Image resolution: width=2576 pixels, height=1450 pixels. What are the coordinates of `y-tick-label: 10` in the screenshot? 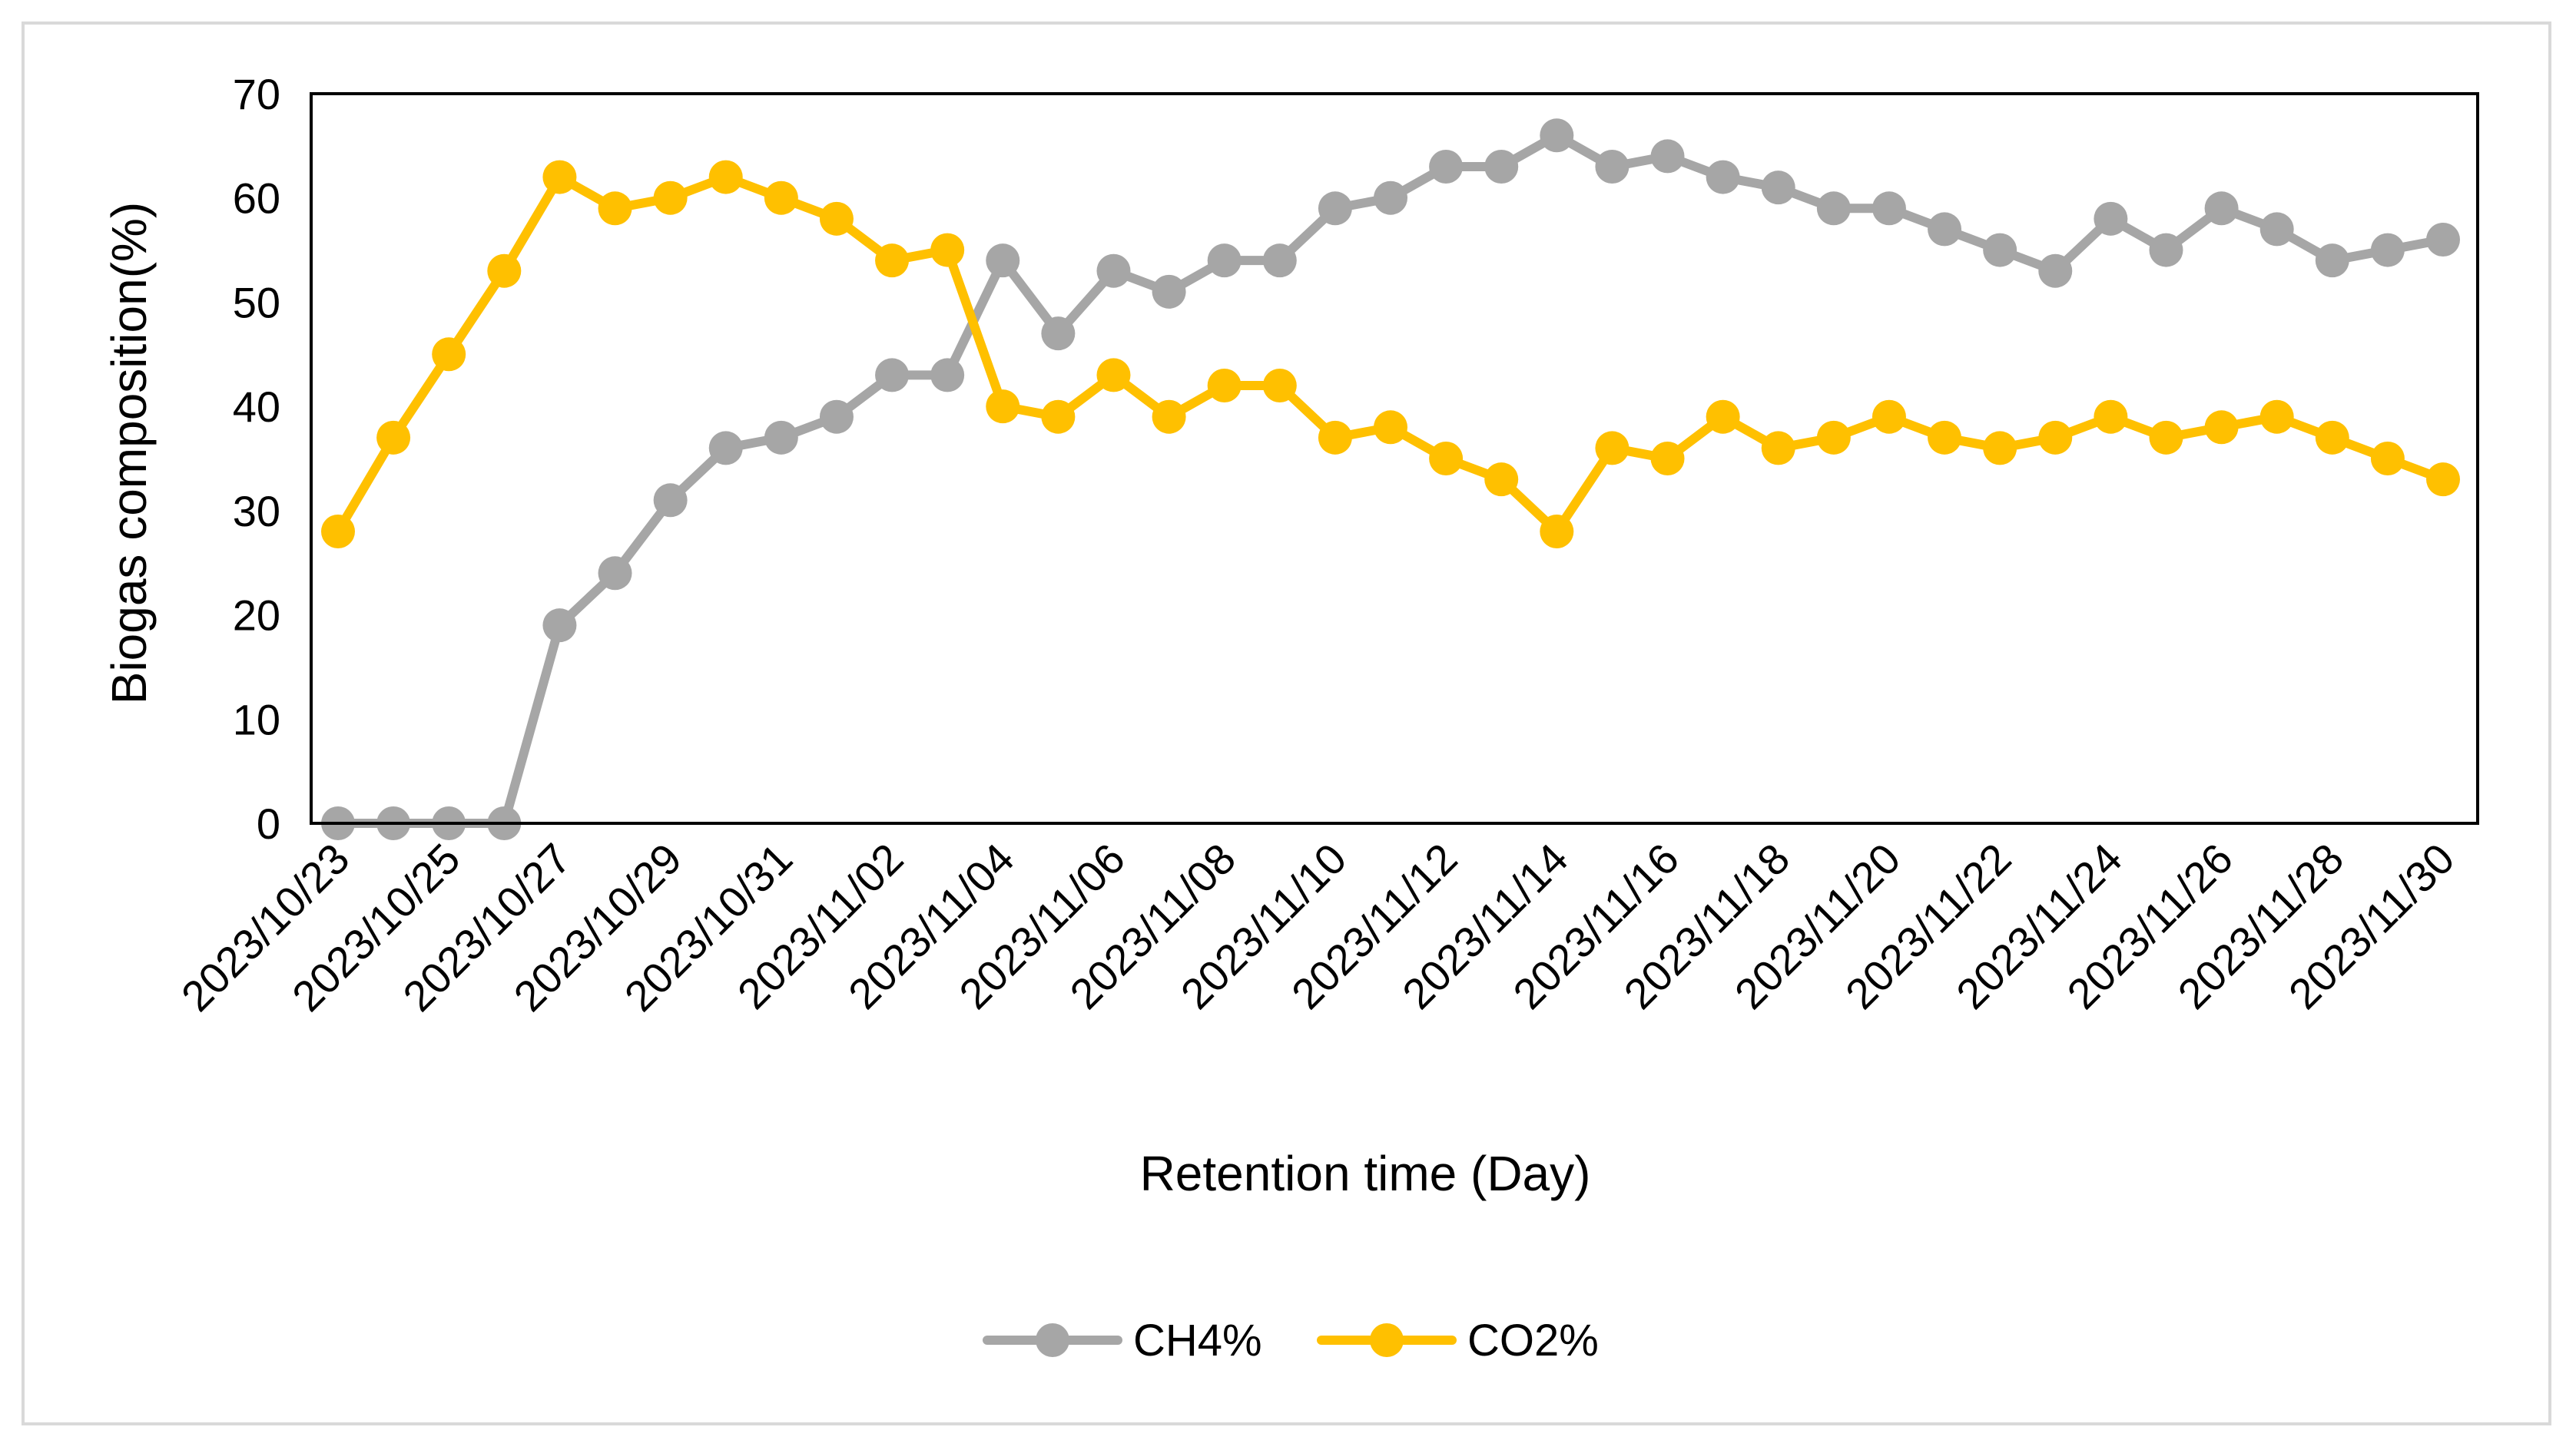 It's located at (256, 719).